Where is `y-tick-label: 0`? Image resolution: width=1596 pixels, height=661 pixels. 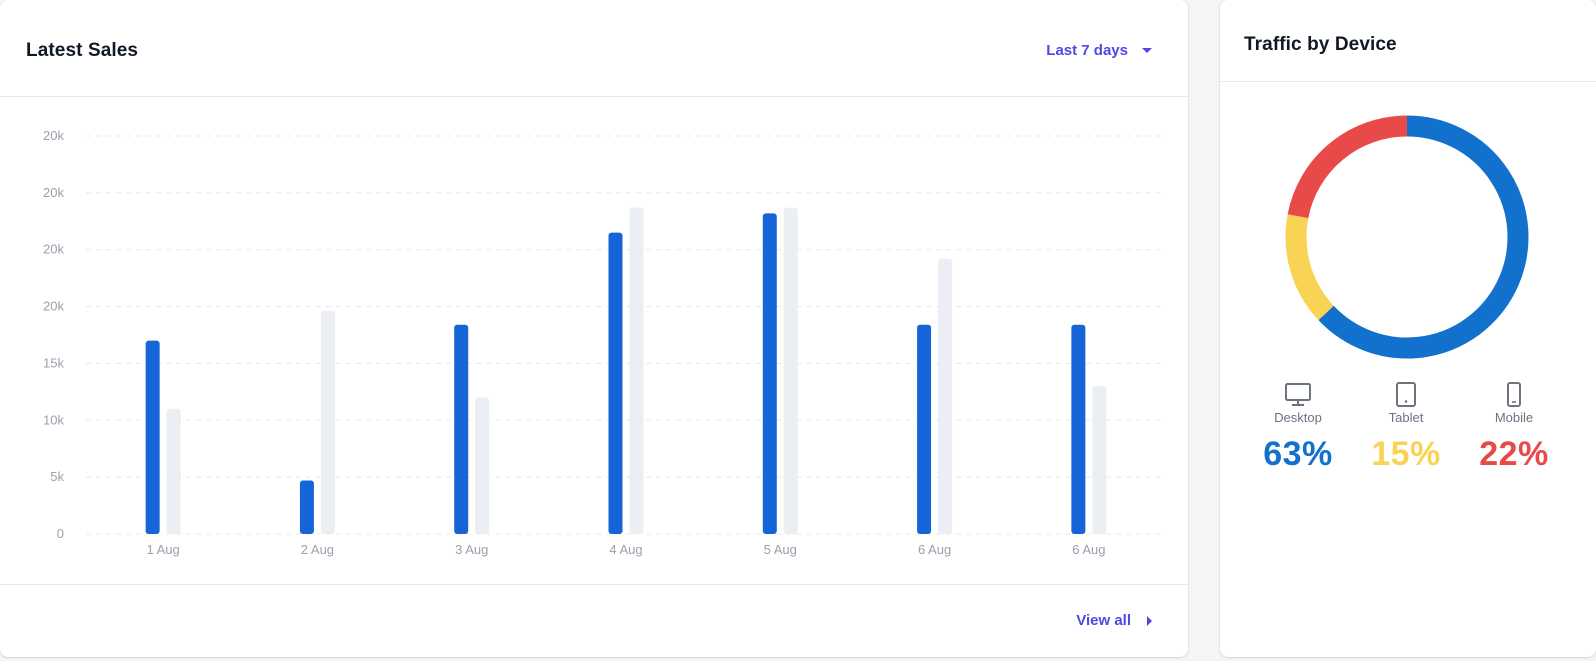 y-tick-label: 0 is located at coordinates (60, 533).